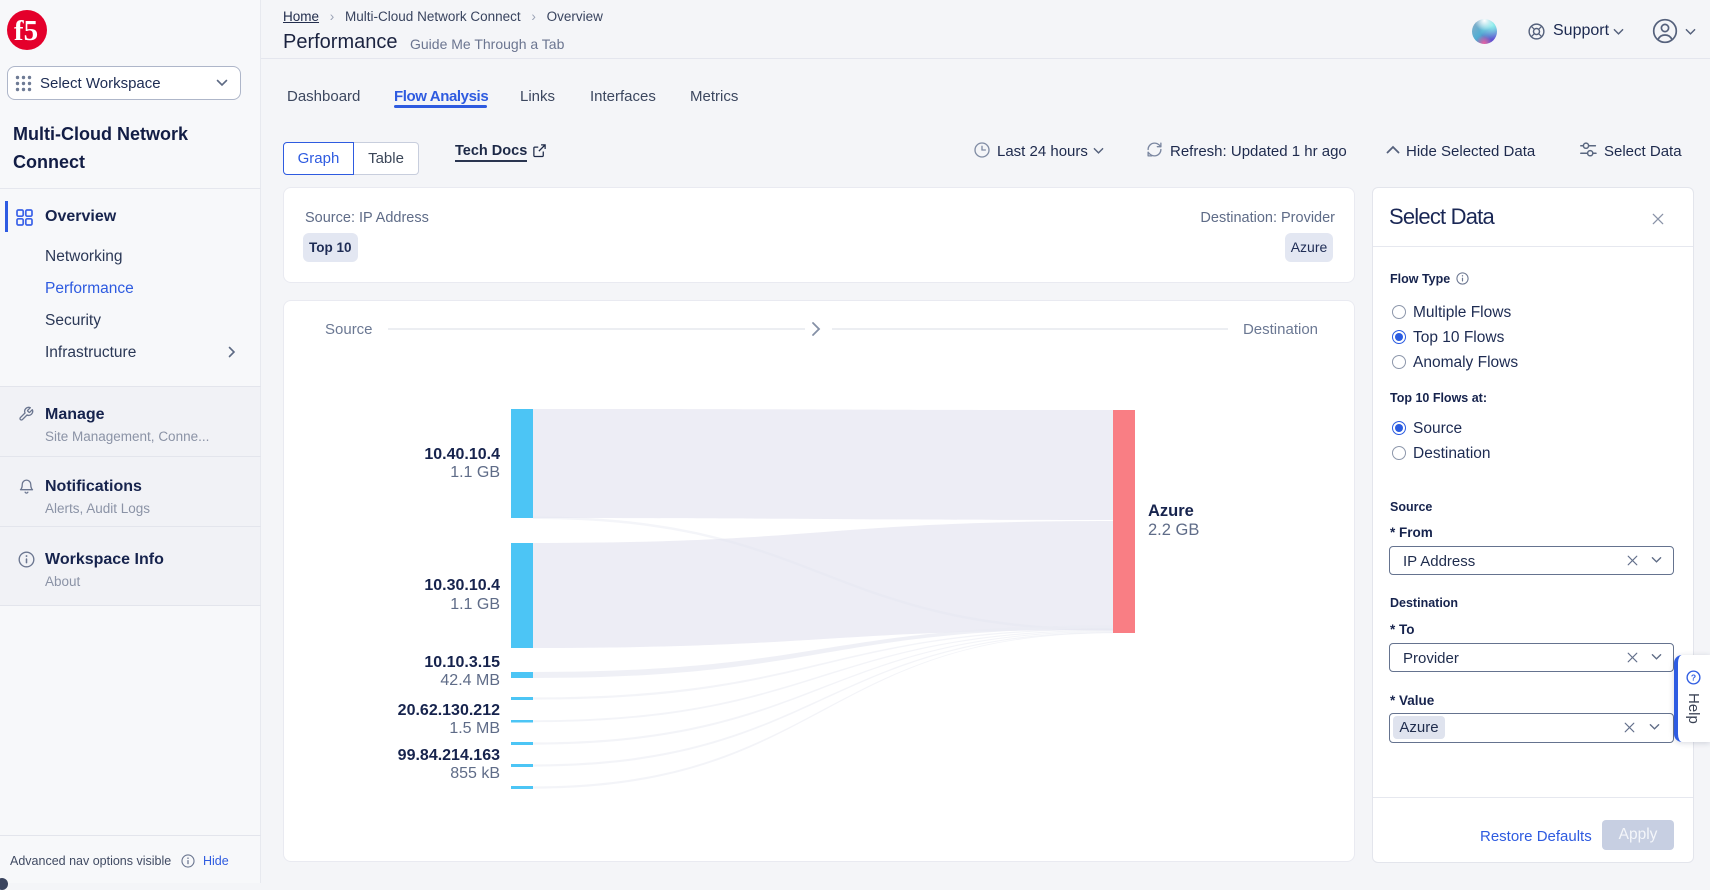  Describe the element at coordinates (349, 329) in the screenshot. I see `svg-text: Source` at that location.